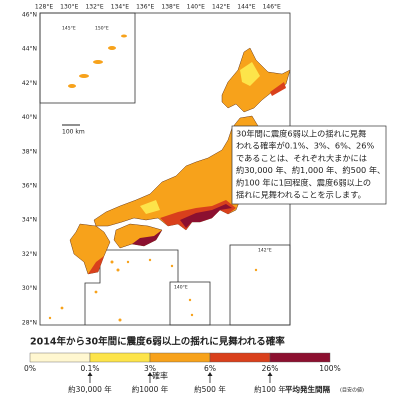 This screenshot has width=400, height=400. Describe the element at coordinates (29, 288) in the screenshot. I see `lat-label: 30°N` at that location.